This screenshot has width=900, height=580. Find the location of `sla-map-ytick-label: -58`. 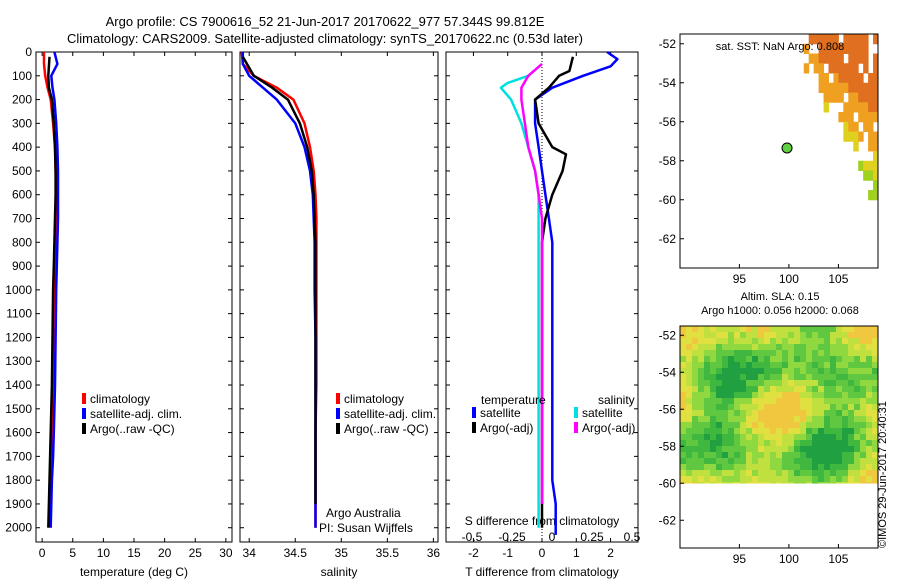

sla-map-ytick-label: -58 is located at coordinates (668, 446).